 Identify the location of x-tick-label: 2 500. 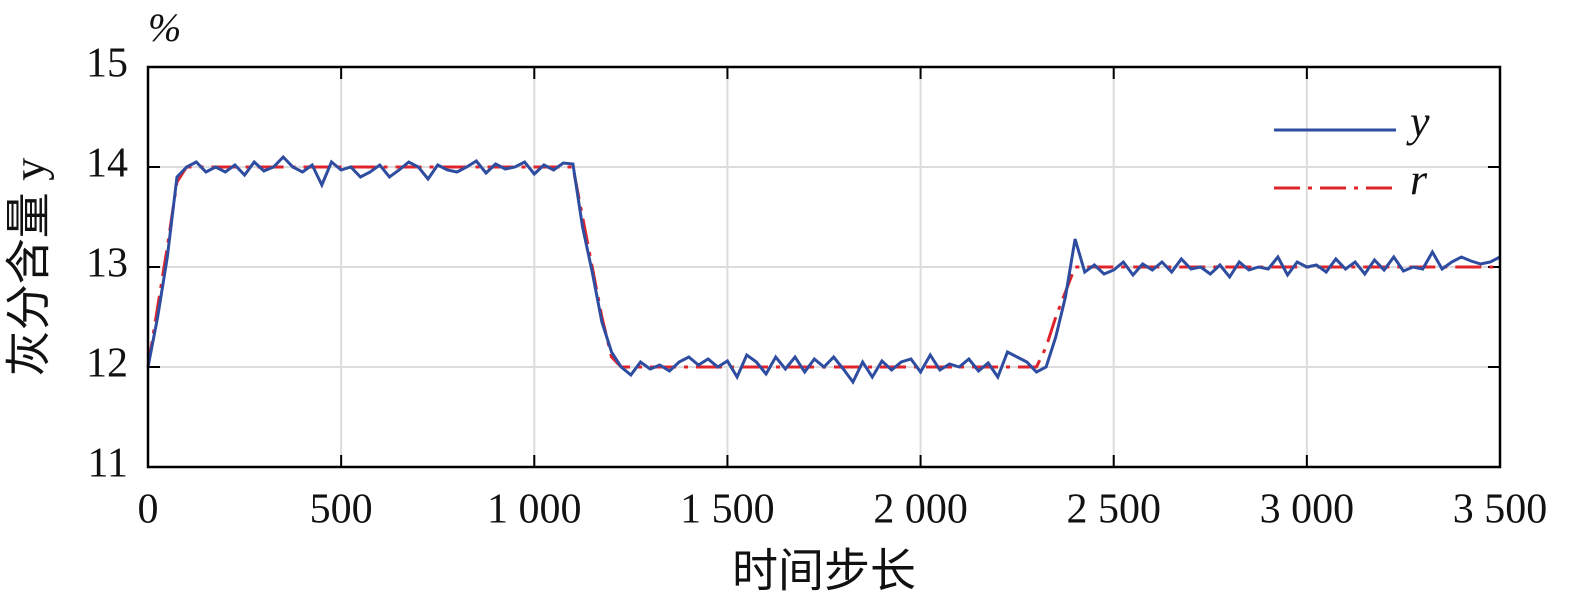
(1113, 510).